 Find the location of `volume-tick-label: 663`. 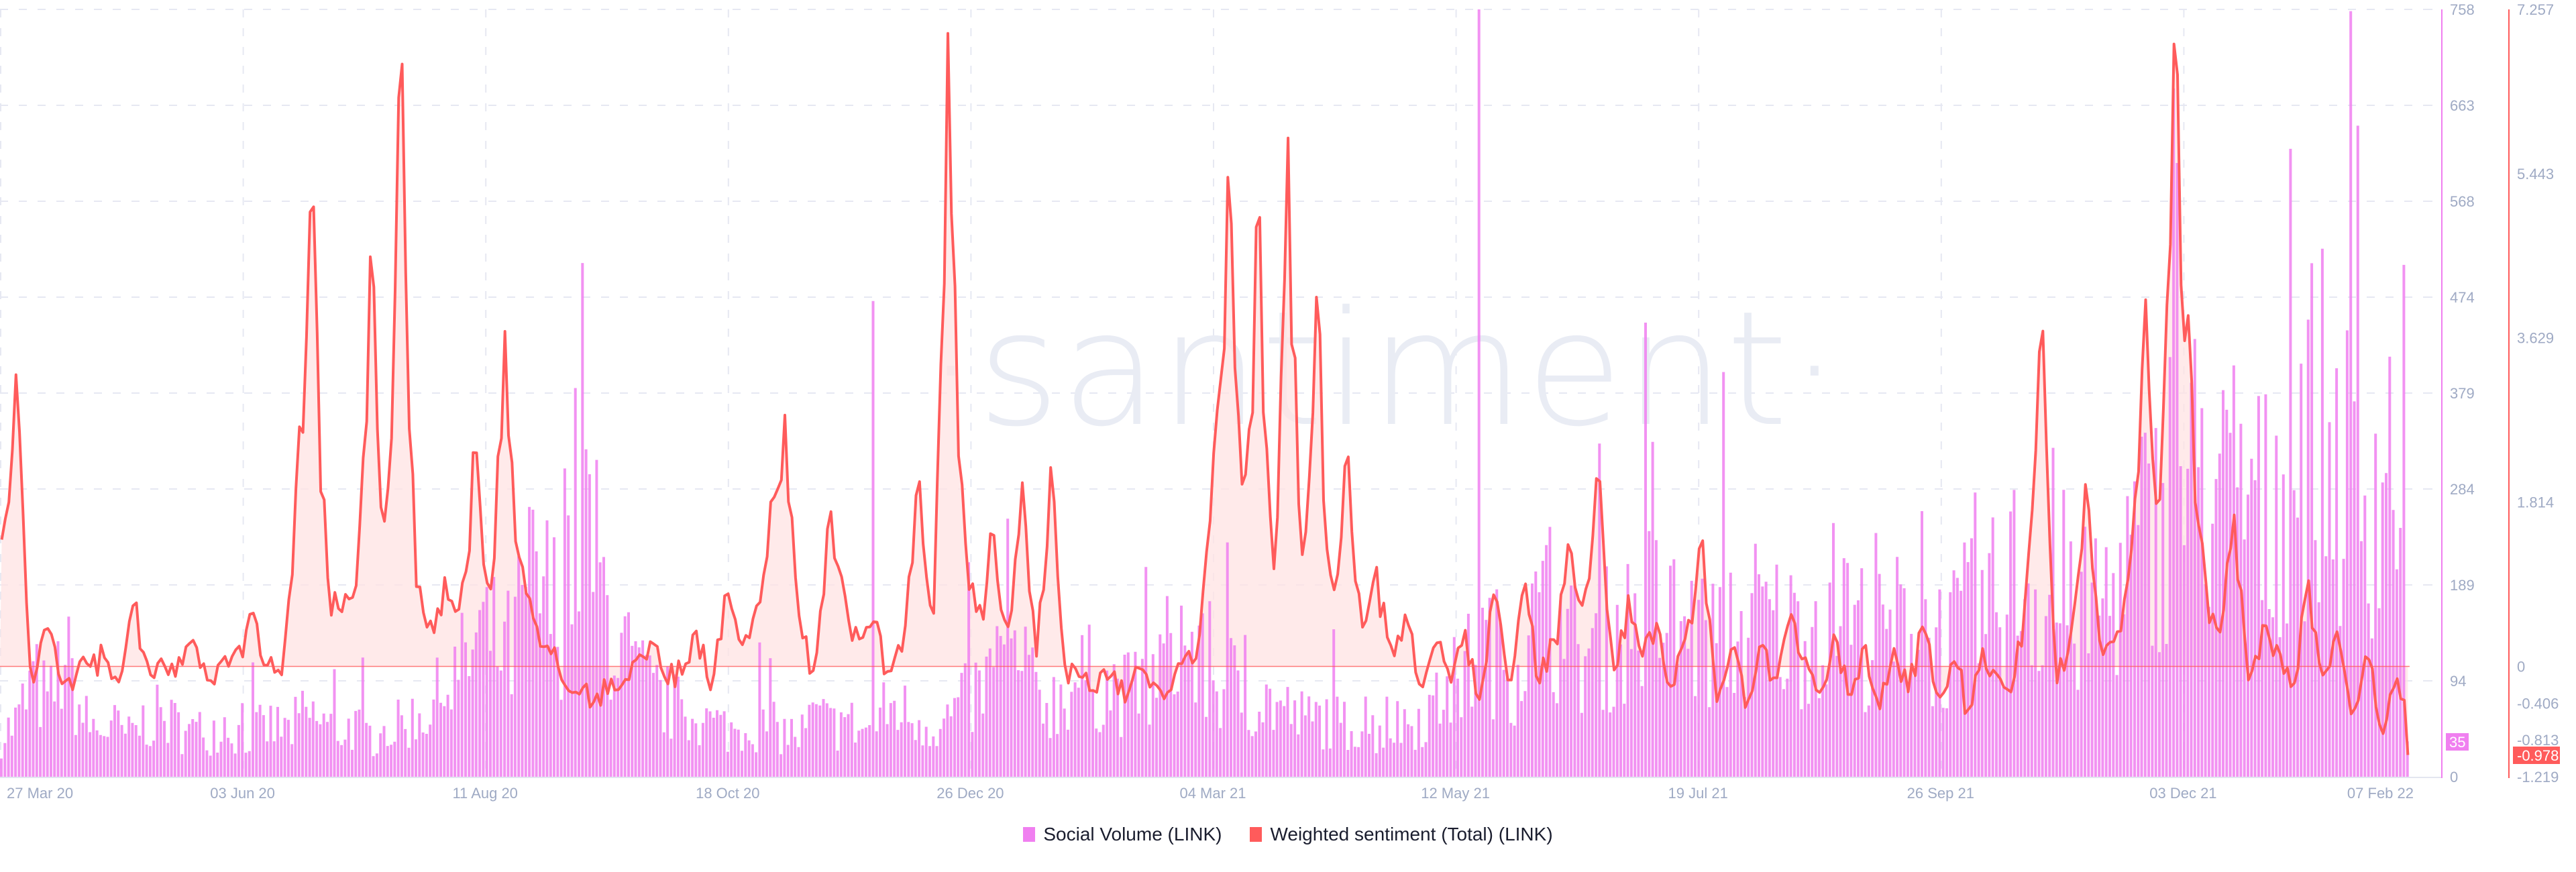

volume-tick-label: 663 is located at coordinates (2462, 106).